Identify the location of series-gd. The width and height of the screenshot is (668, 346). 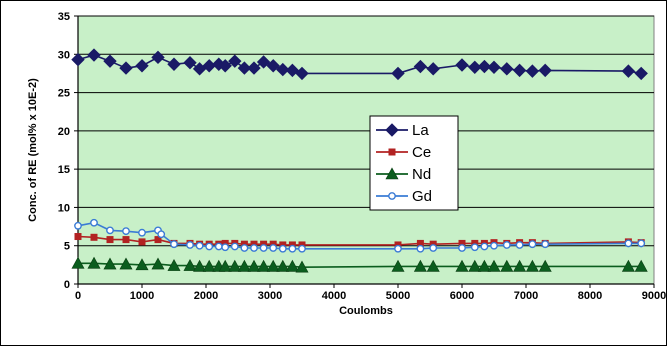
(360, 235).